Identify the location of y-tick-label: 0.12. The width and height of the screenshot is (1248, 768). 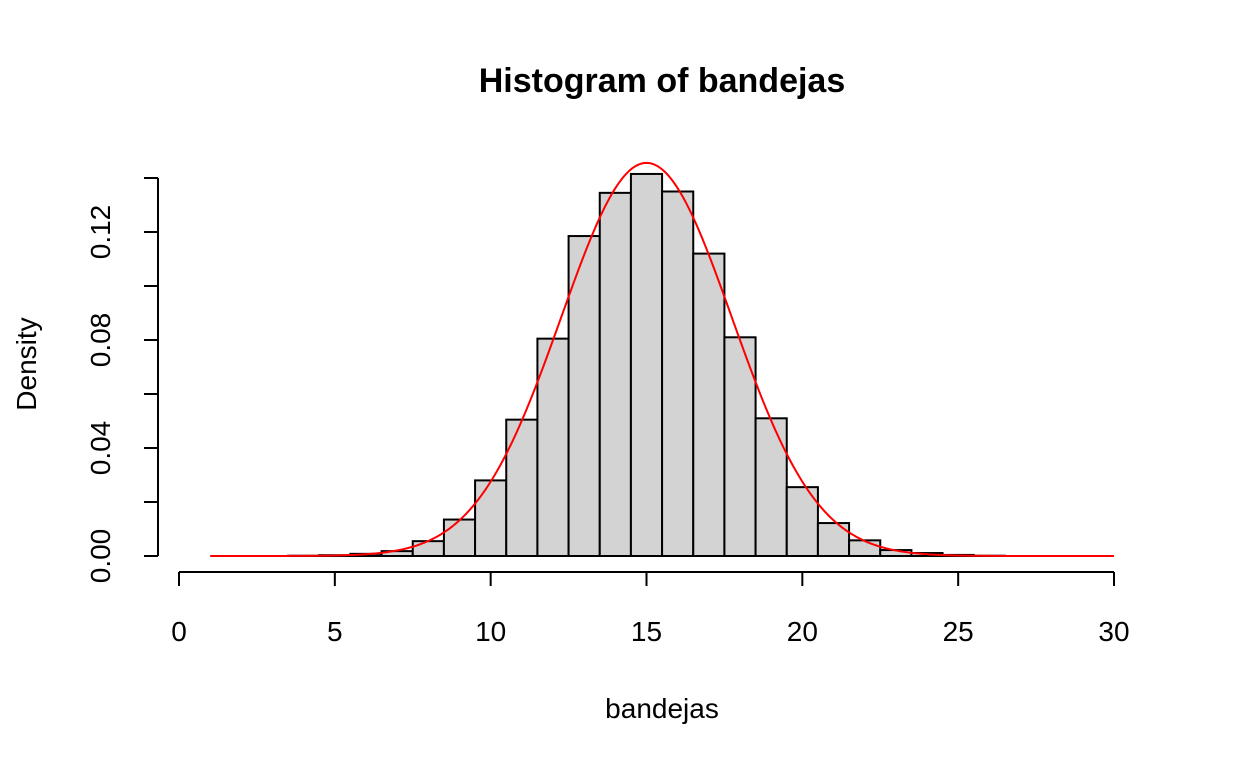
(100, 232).